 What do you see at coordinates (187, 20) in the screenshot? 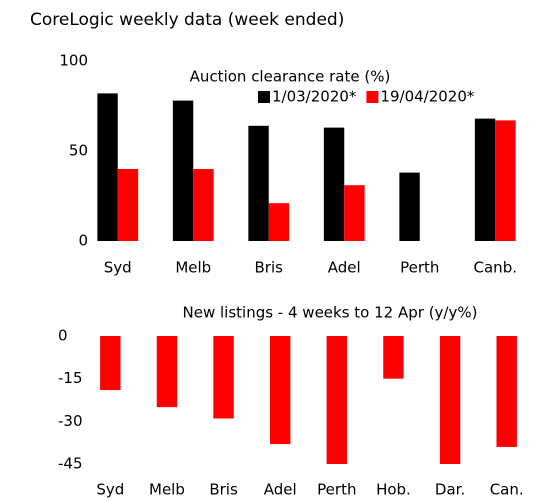
I see `page-title: CoreLogic weekly data (week ended)` at bounding box center [187, 20].